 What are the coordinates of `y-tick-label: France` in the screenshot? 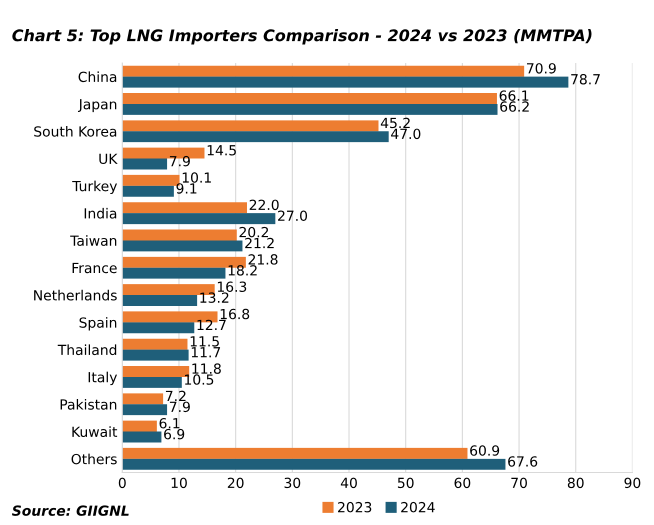 It's located at (94, 268).